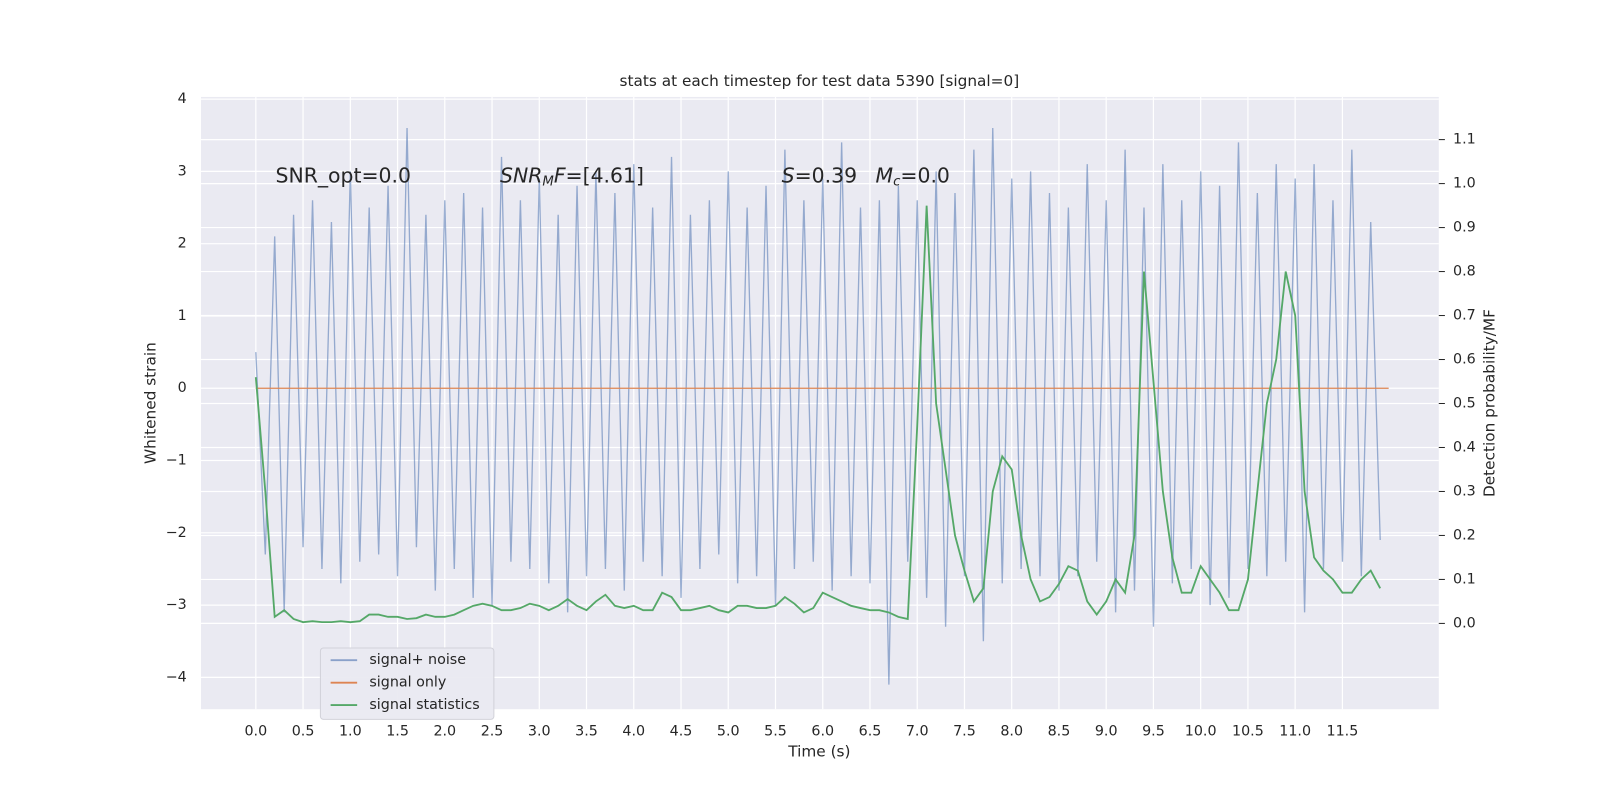 The height and width of the screenshot is (800, 1600). Describe the element at coordinates (1464, 491) in the screenshot. I see `y2-tick-label: 0.3` at that location.